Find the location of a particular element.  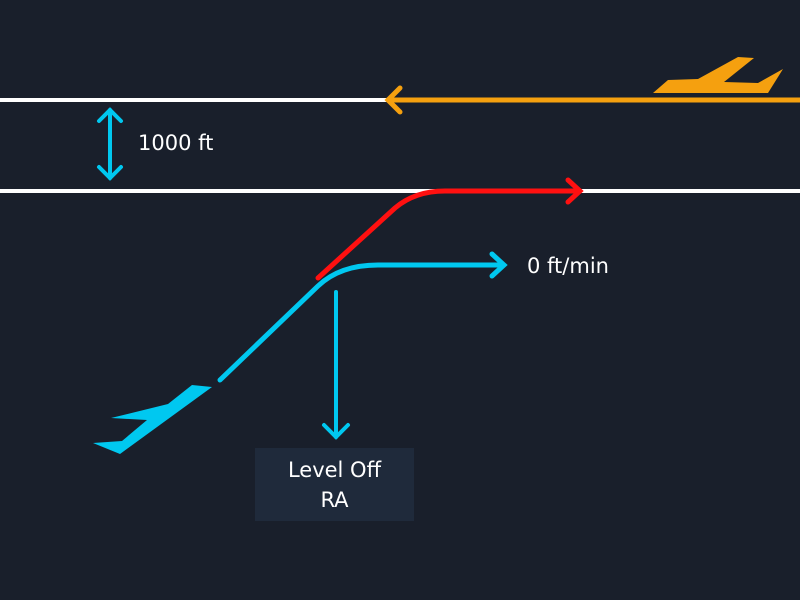

ra-label-box: Level Off RA is located at coordinates (334, 484).